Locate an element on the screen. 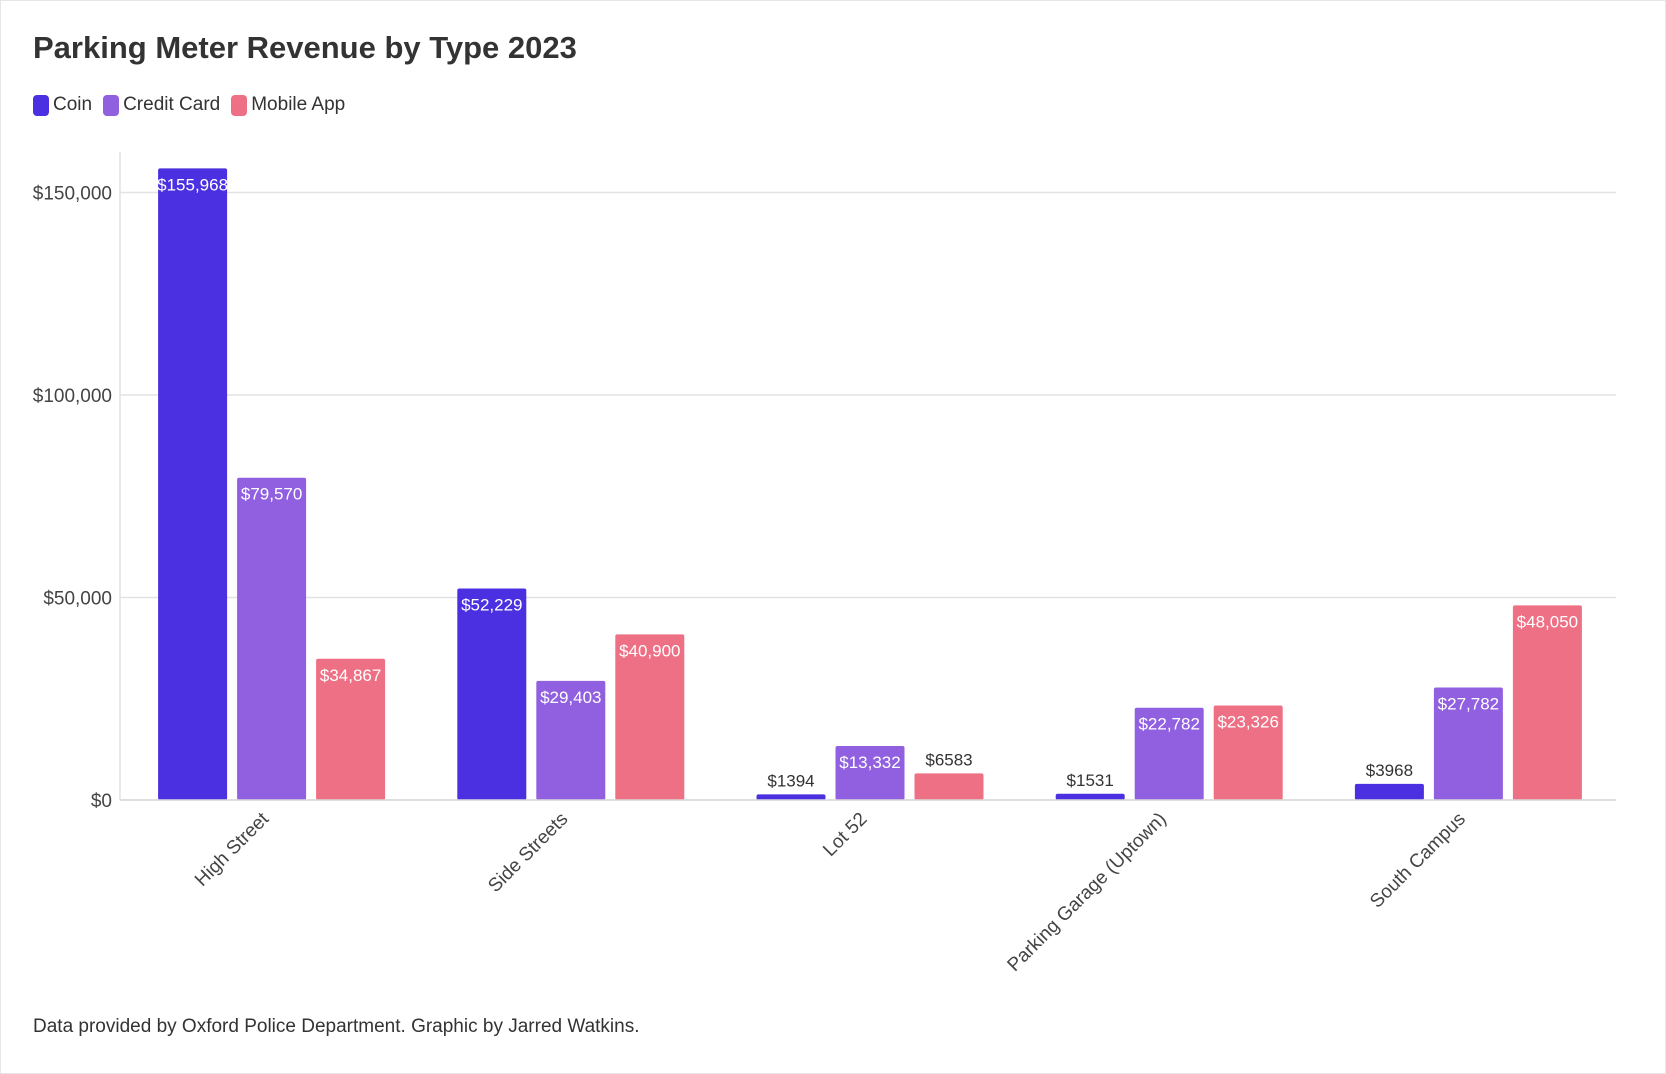  legend-item-mobile-app: Mobile App is located at coordinates (288, 105).